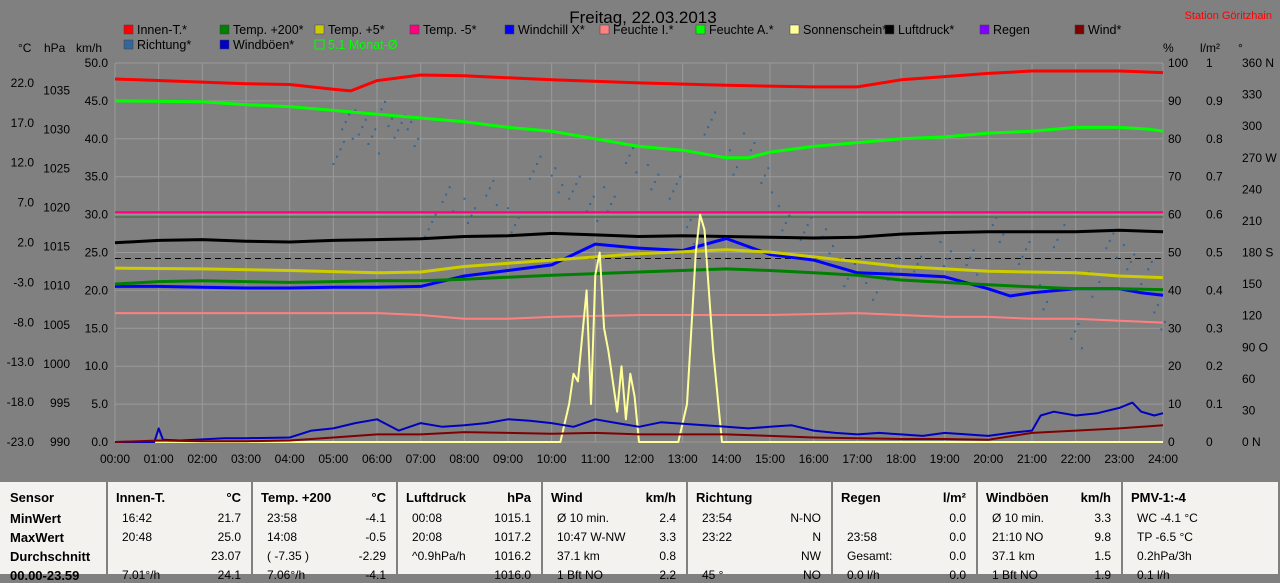  Describe the element at coordinates (1252, 95) in the screenshot. I see `deg-tick-label: 330` at that location.